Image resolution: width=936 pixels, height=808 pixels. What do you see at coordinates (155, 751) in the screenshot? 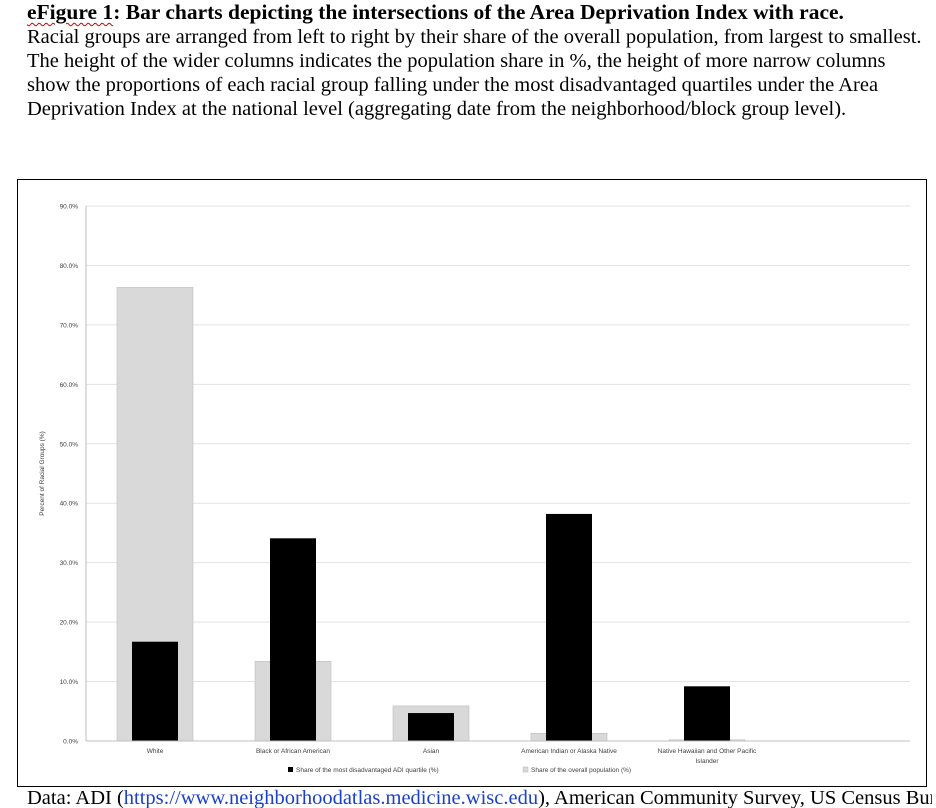
I see `x-tick-label: White` at bounding box center [155, 751].